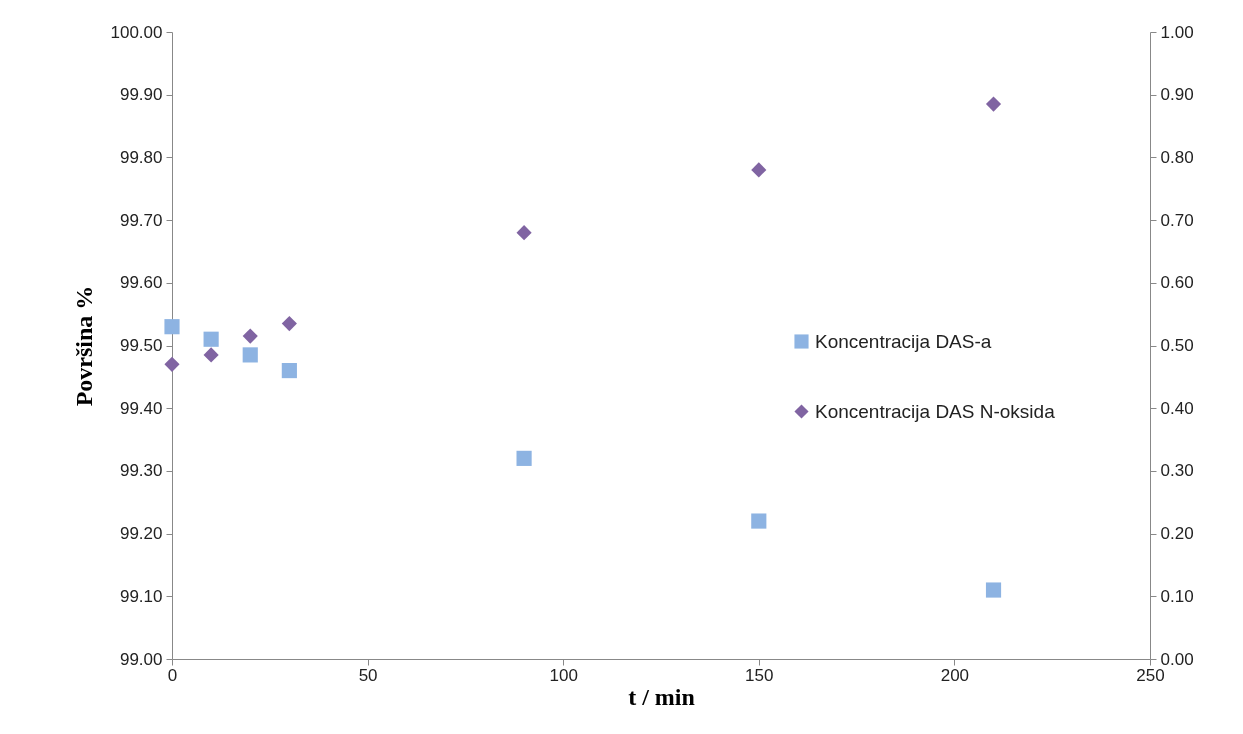  Describe the element at coordinates (172, 675) in the screenshot. I see `x-tick-label: 0` at that location.